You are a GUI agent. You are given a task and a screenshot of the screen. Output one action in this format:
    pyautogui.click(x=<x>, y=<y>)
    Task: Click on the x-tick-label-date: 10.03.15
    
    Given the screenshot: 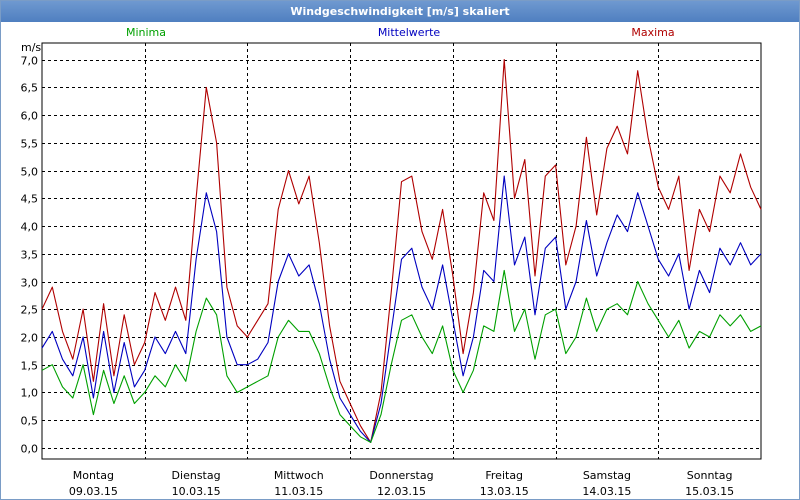 What is the action you would take?
    pyautogui.click(x=196, y=491)
    